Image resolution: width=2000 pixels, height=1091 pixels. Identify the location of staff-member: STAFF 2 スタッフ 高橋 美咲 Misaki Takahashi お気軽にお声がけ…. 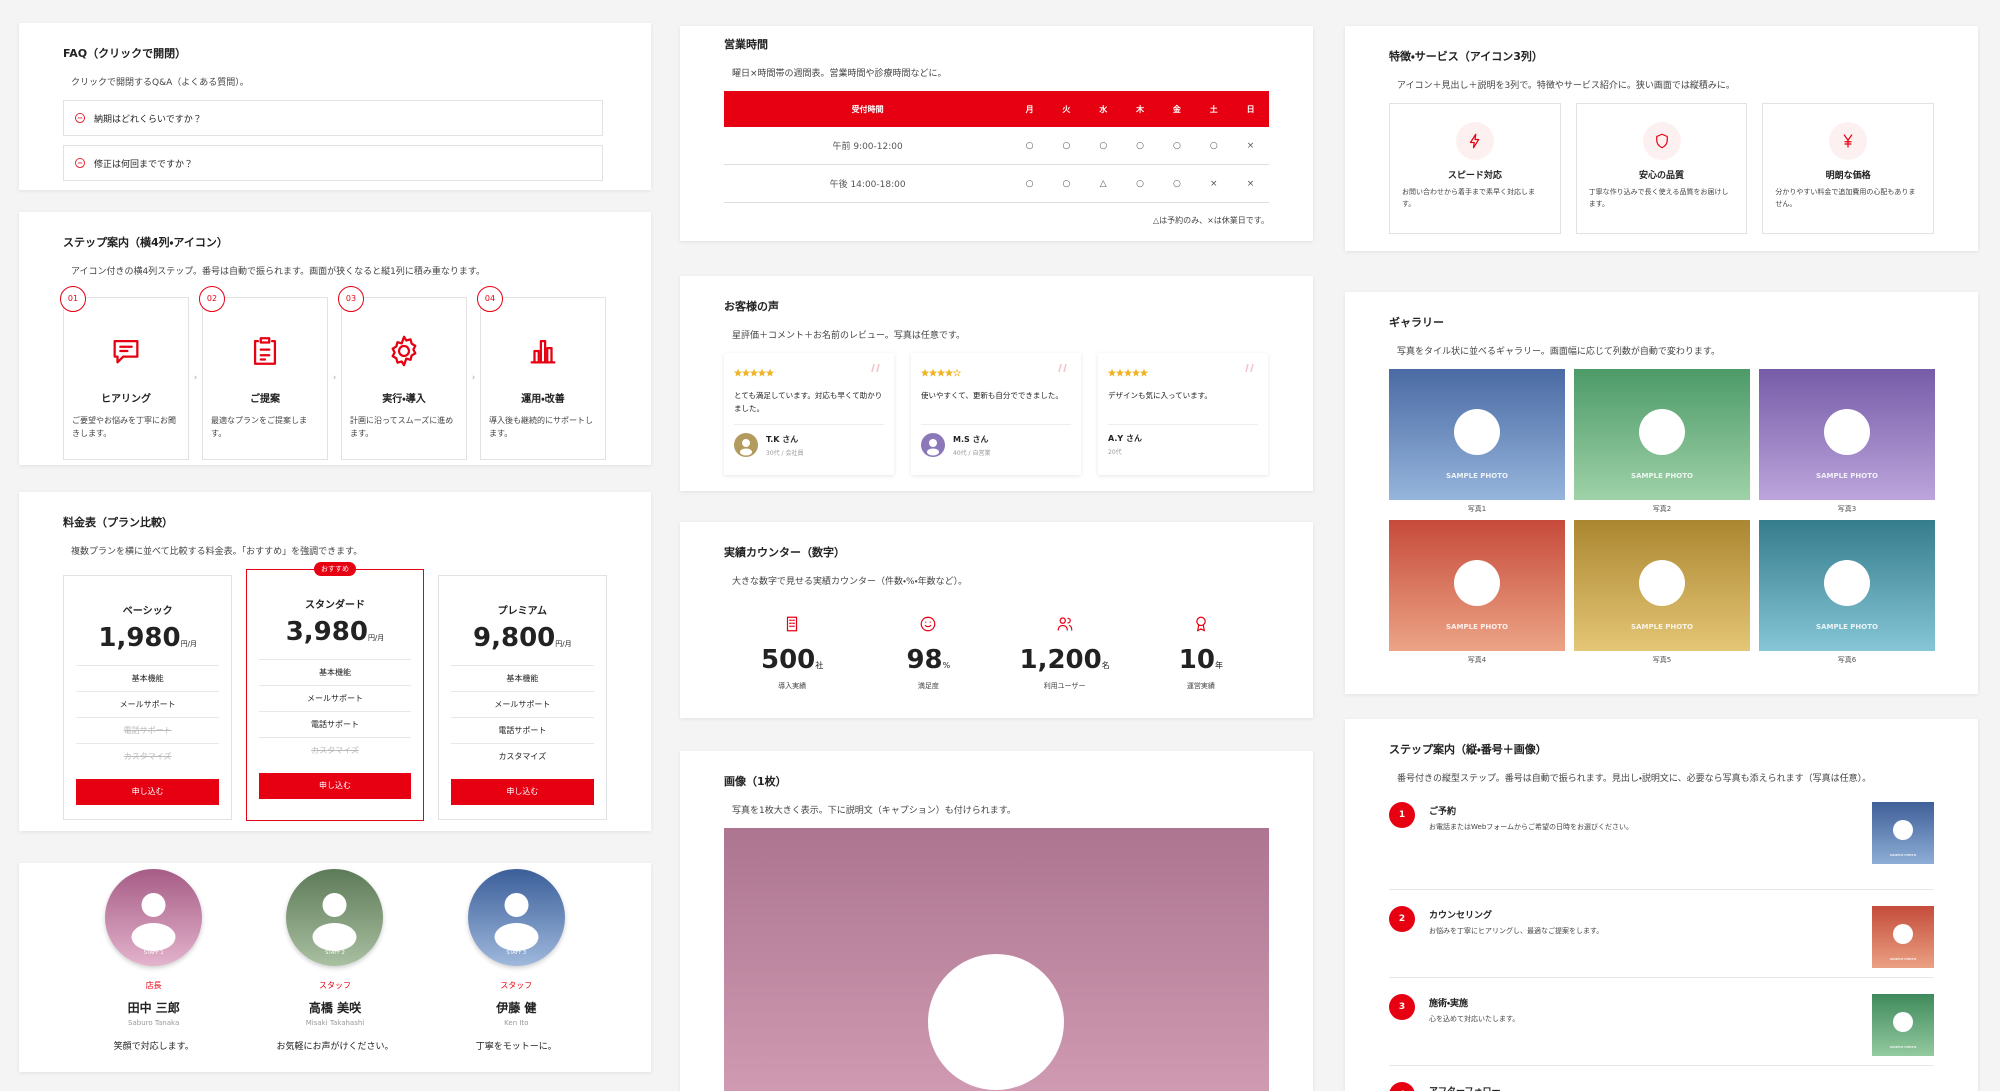
(335, 960).